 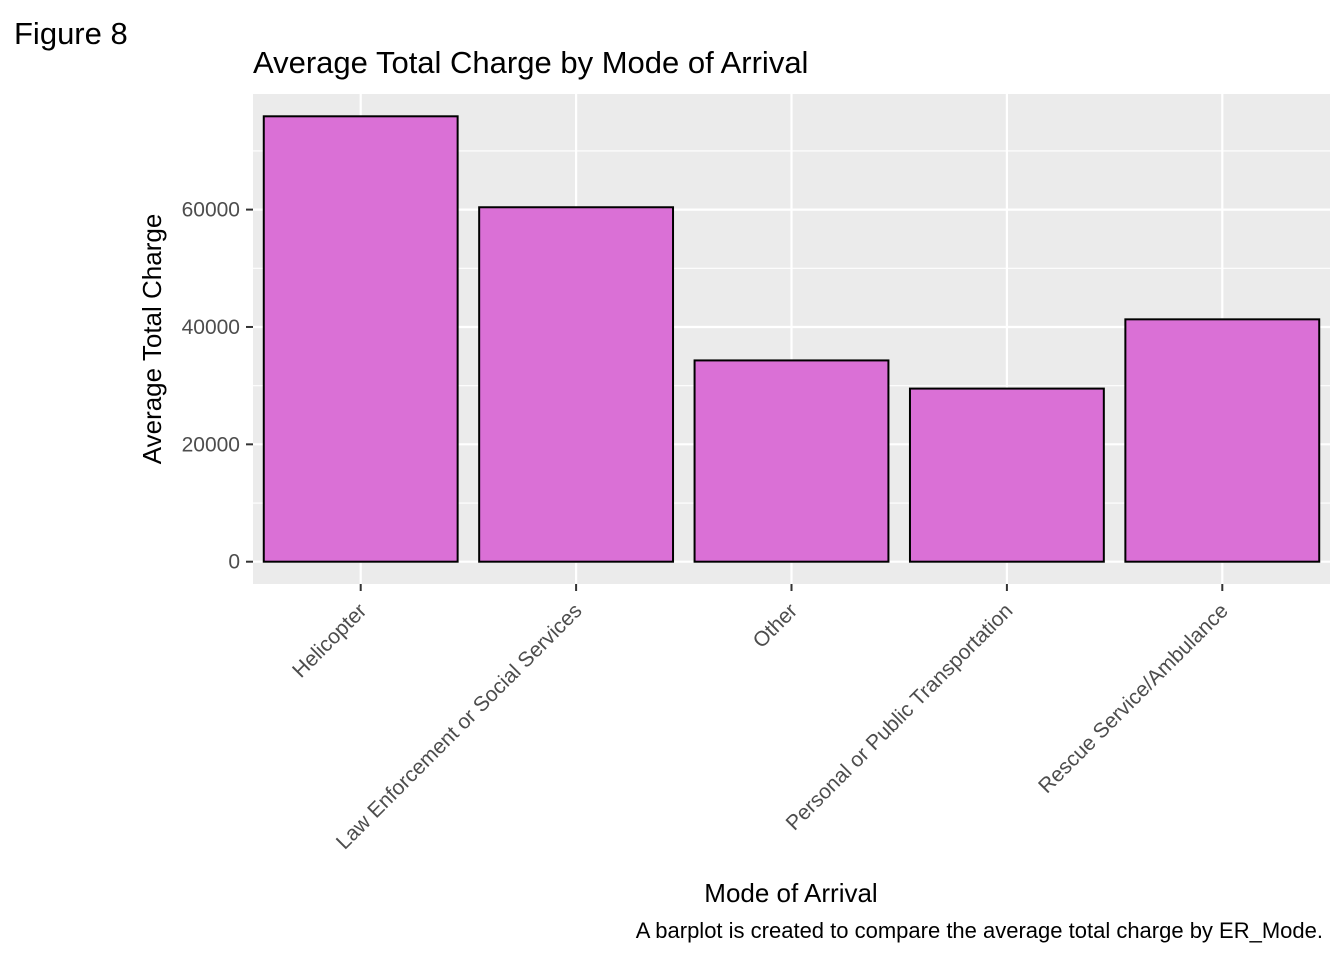 What do you see at coordinates (775, 625) in the screenshot?
I see `x-tick-label: Other` at bounding box center [775, 625].